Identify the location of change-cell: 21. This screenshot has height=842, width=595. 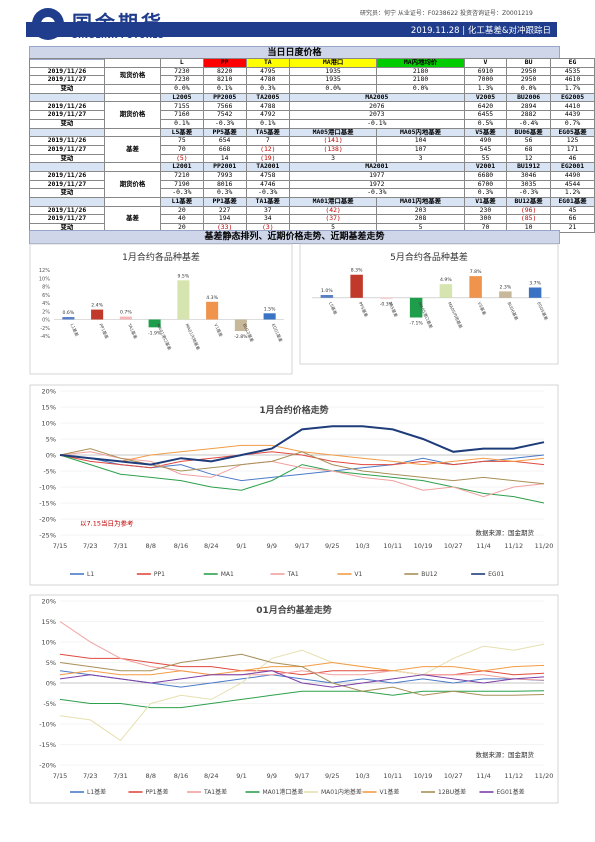
(572, 228).